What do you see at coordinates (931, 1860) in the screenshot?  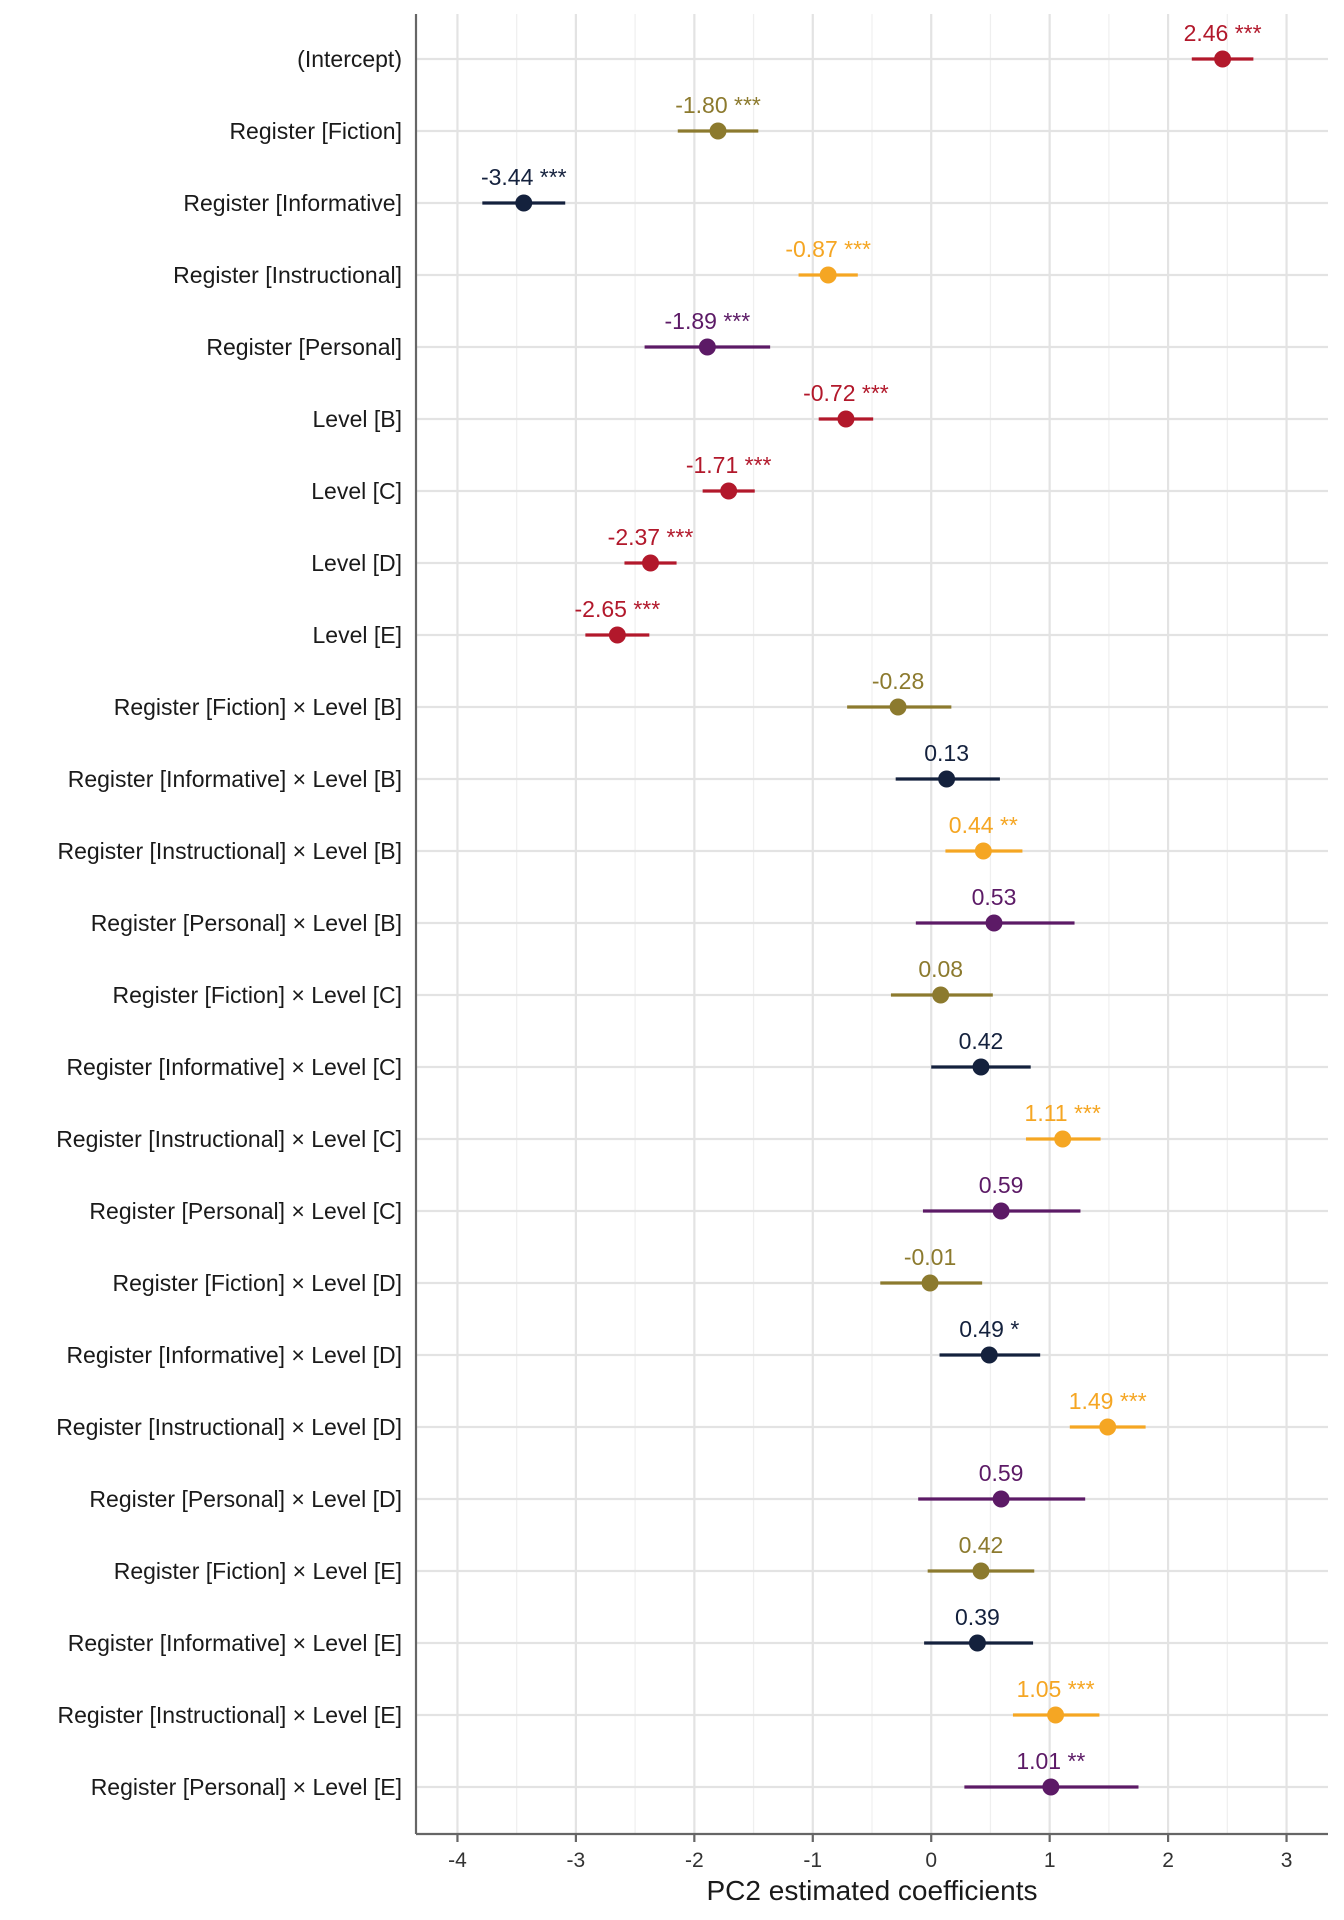 I see `x-tick-label: 0` at bounding box center [931, 1860].